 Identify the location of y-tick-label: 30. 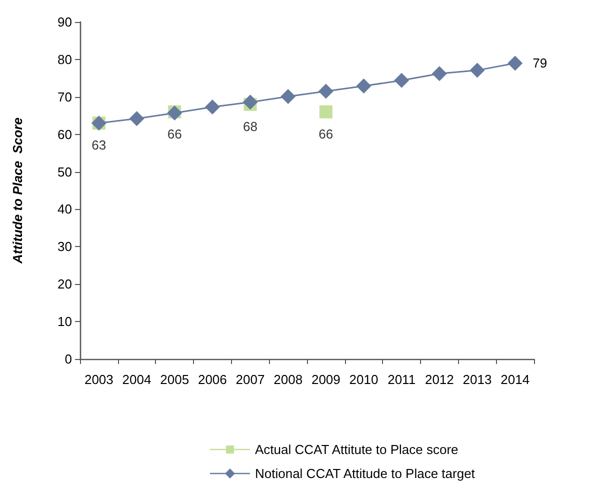
(65, 246).